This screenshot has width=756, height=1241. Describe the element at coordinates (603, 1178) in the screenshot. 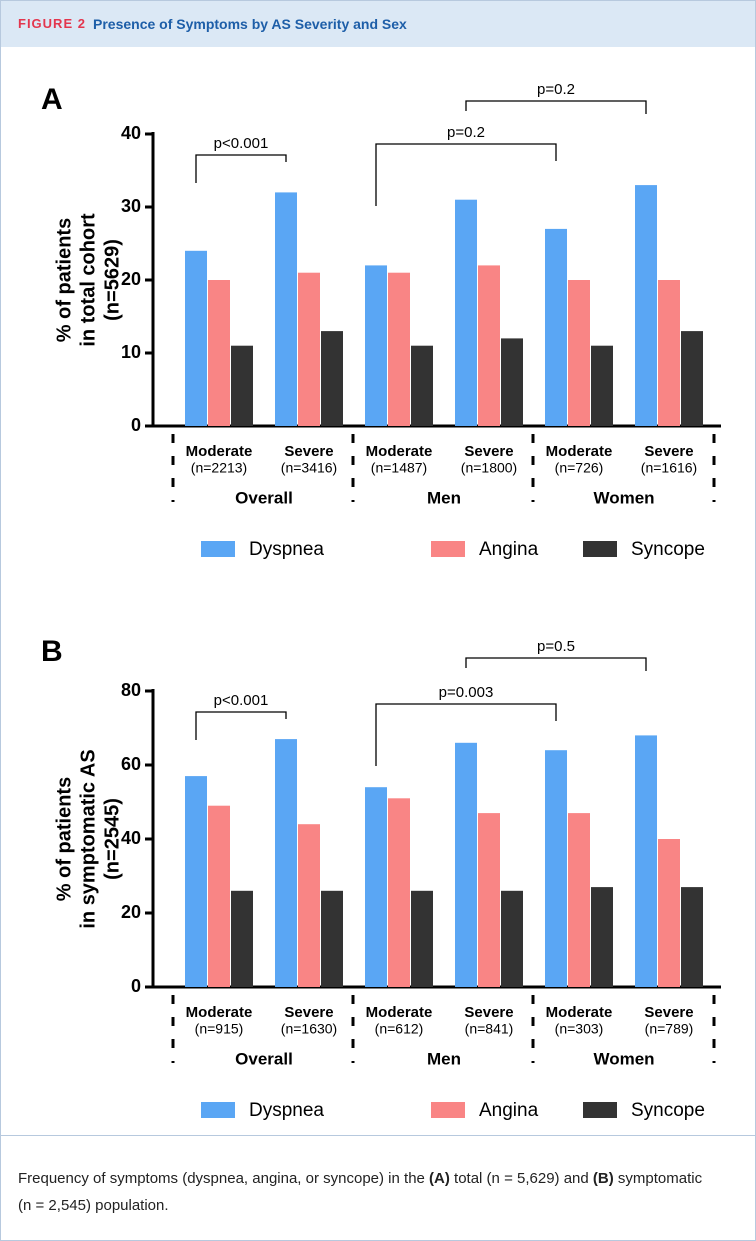

I see `caption-text: (B)` at that location.